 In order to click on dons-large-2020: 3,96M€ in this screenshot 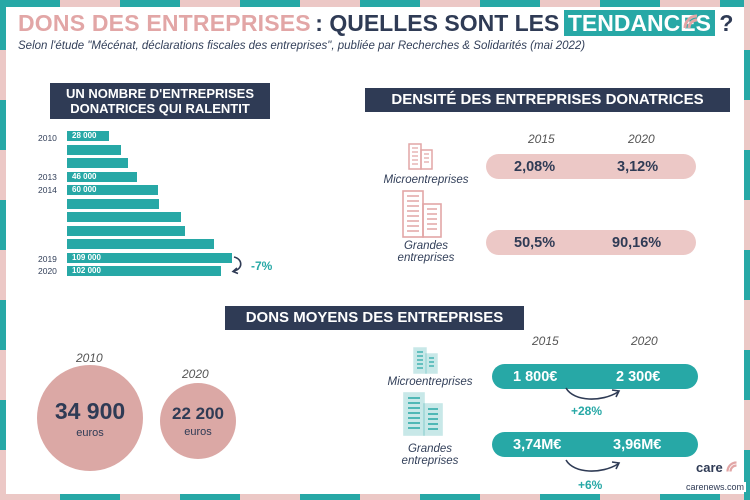, I will do `click(637, 444)`.